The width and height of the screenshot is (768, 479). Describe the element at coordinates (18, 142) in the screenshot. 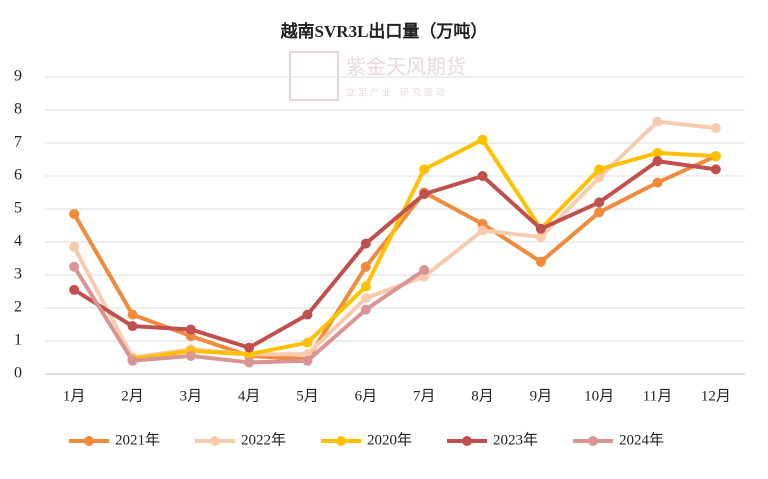

I see `y-tick-label: 7` at that location.